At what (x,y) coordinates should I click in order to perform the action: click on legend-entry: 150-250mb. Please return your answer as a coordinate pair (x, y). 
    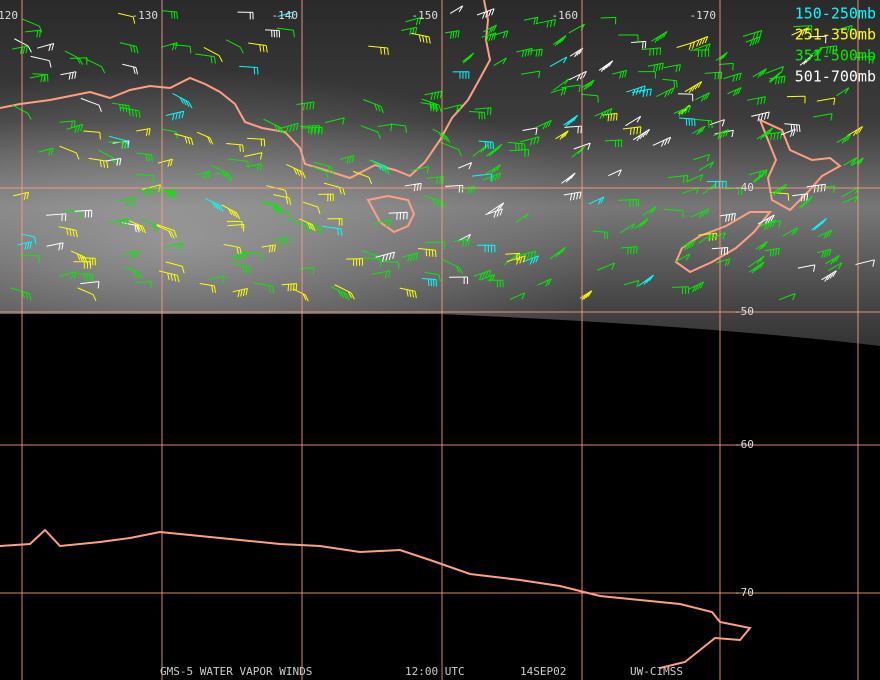
    Looking at the image, I should click on (835, 14).